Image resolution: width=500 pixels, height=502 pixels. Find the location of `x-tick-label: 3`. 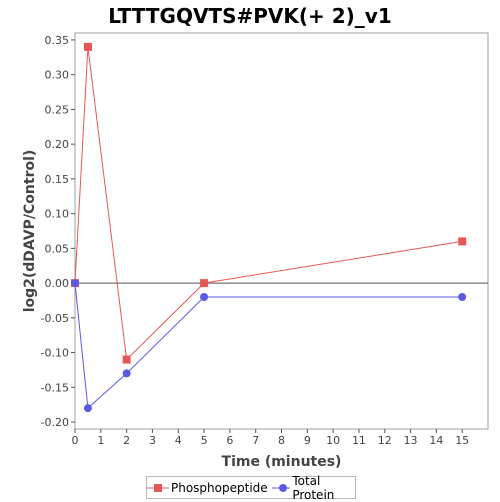

x-tick-label: 3 is located at coordinates (152, 440).